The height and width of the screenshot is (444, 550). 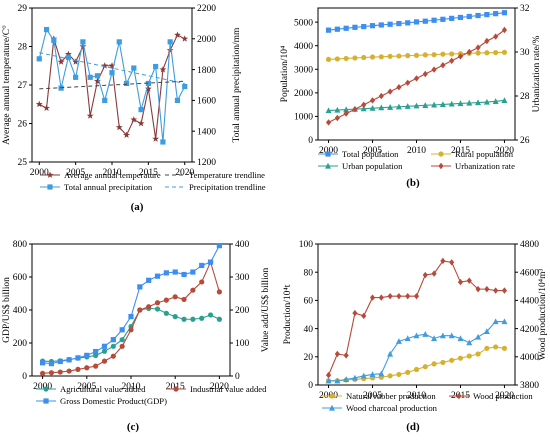 What do you see at coordinates (529, 273) in the screenshot?
I see `y-right-tick-label: 4600` at bounding box center [529, 273].